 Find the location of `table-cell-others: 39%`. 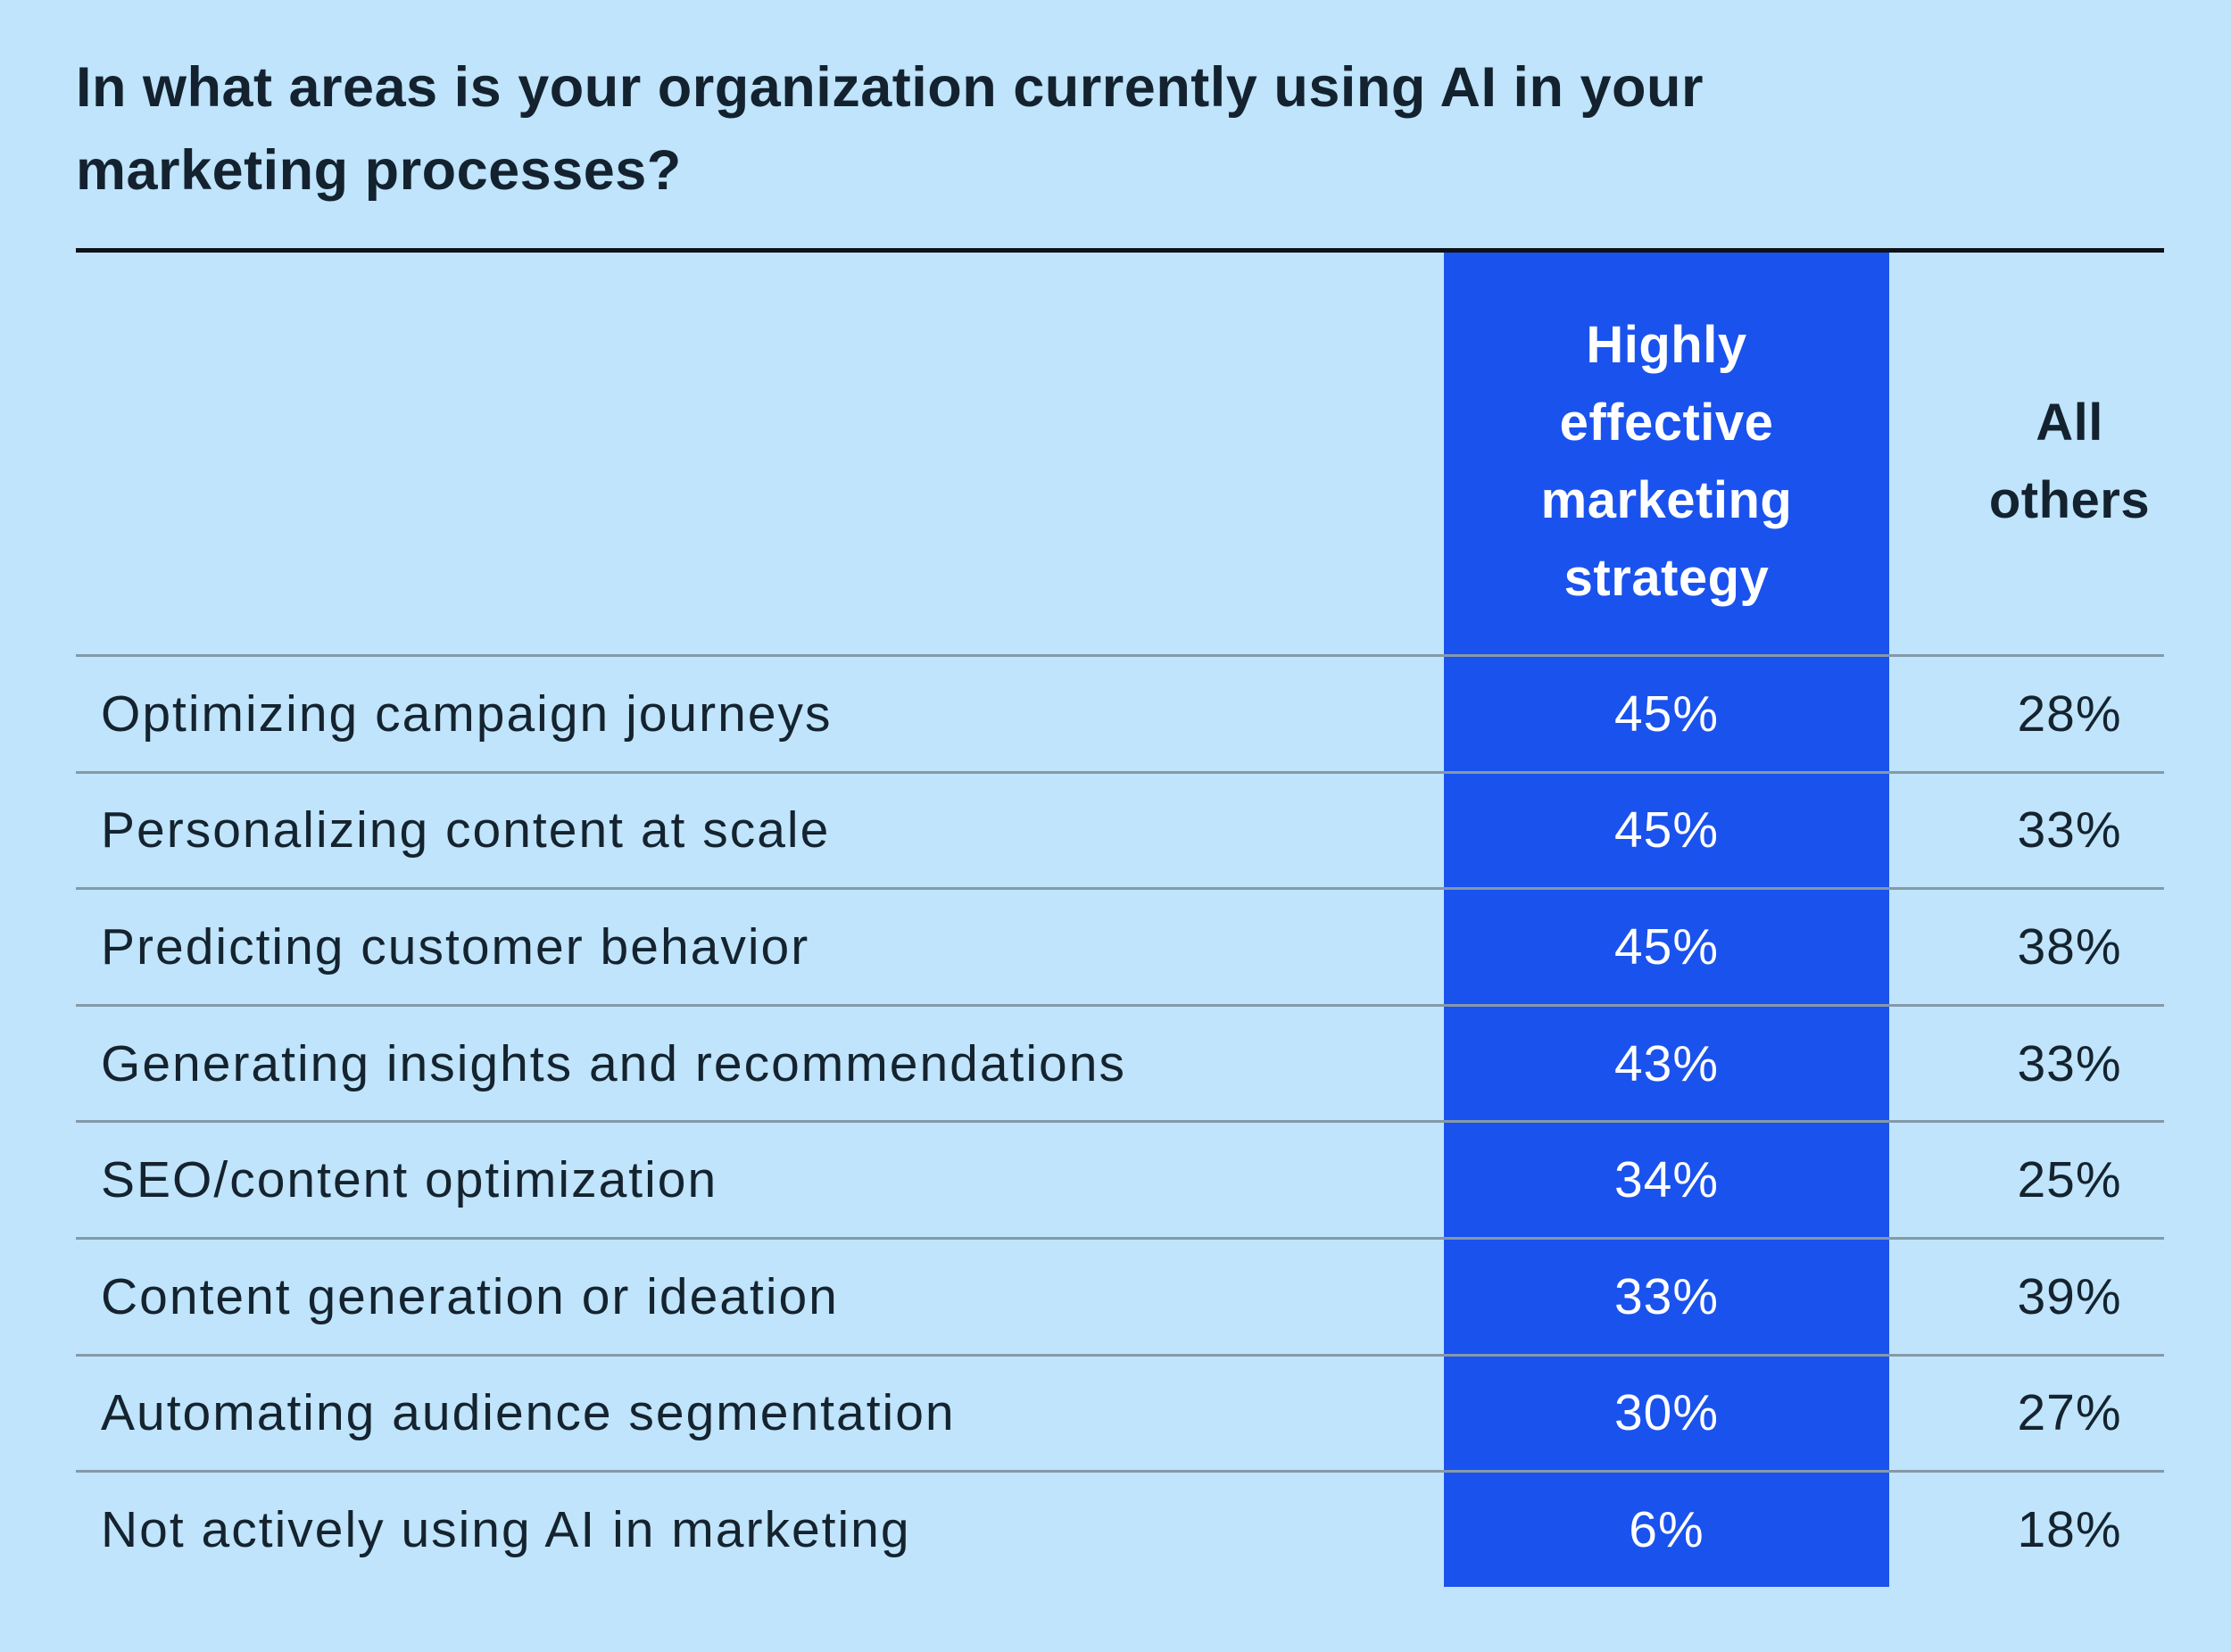

table-cell-others: 39% is located at coordinates (2026, 1295).